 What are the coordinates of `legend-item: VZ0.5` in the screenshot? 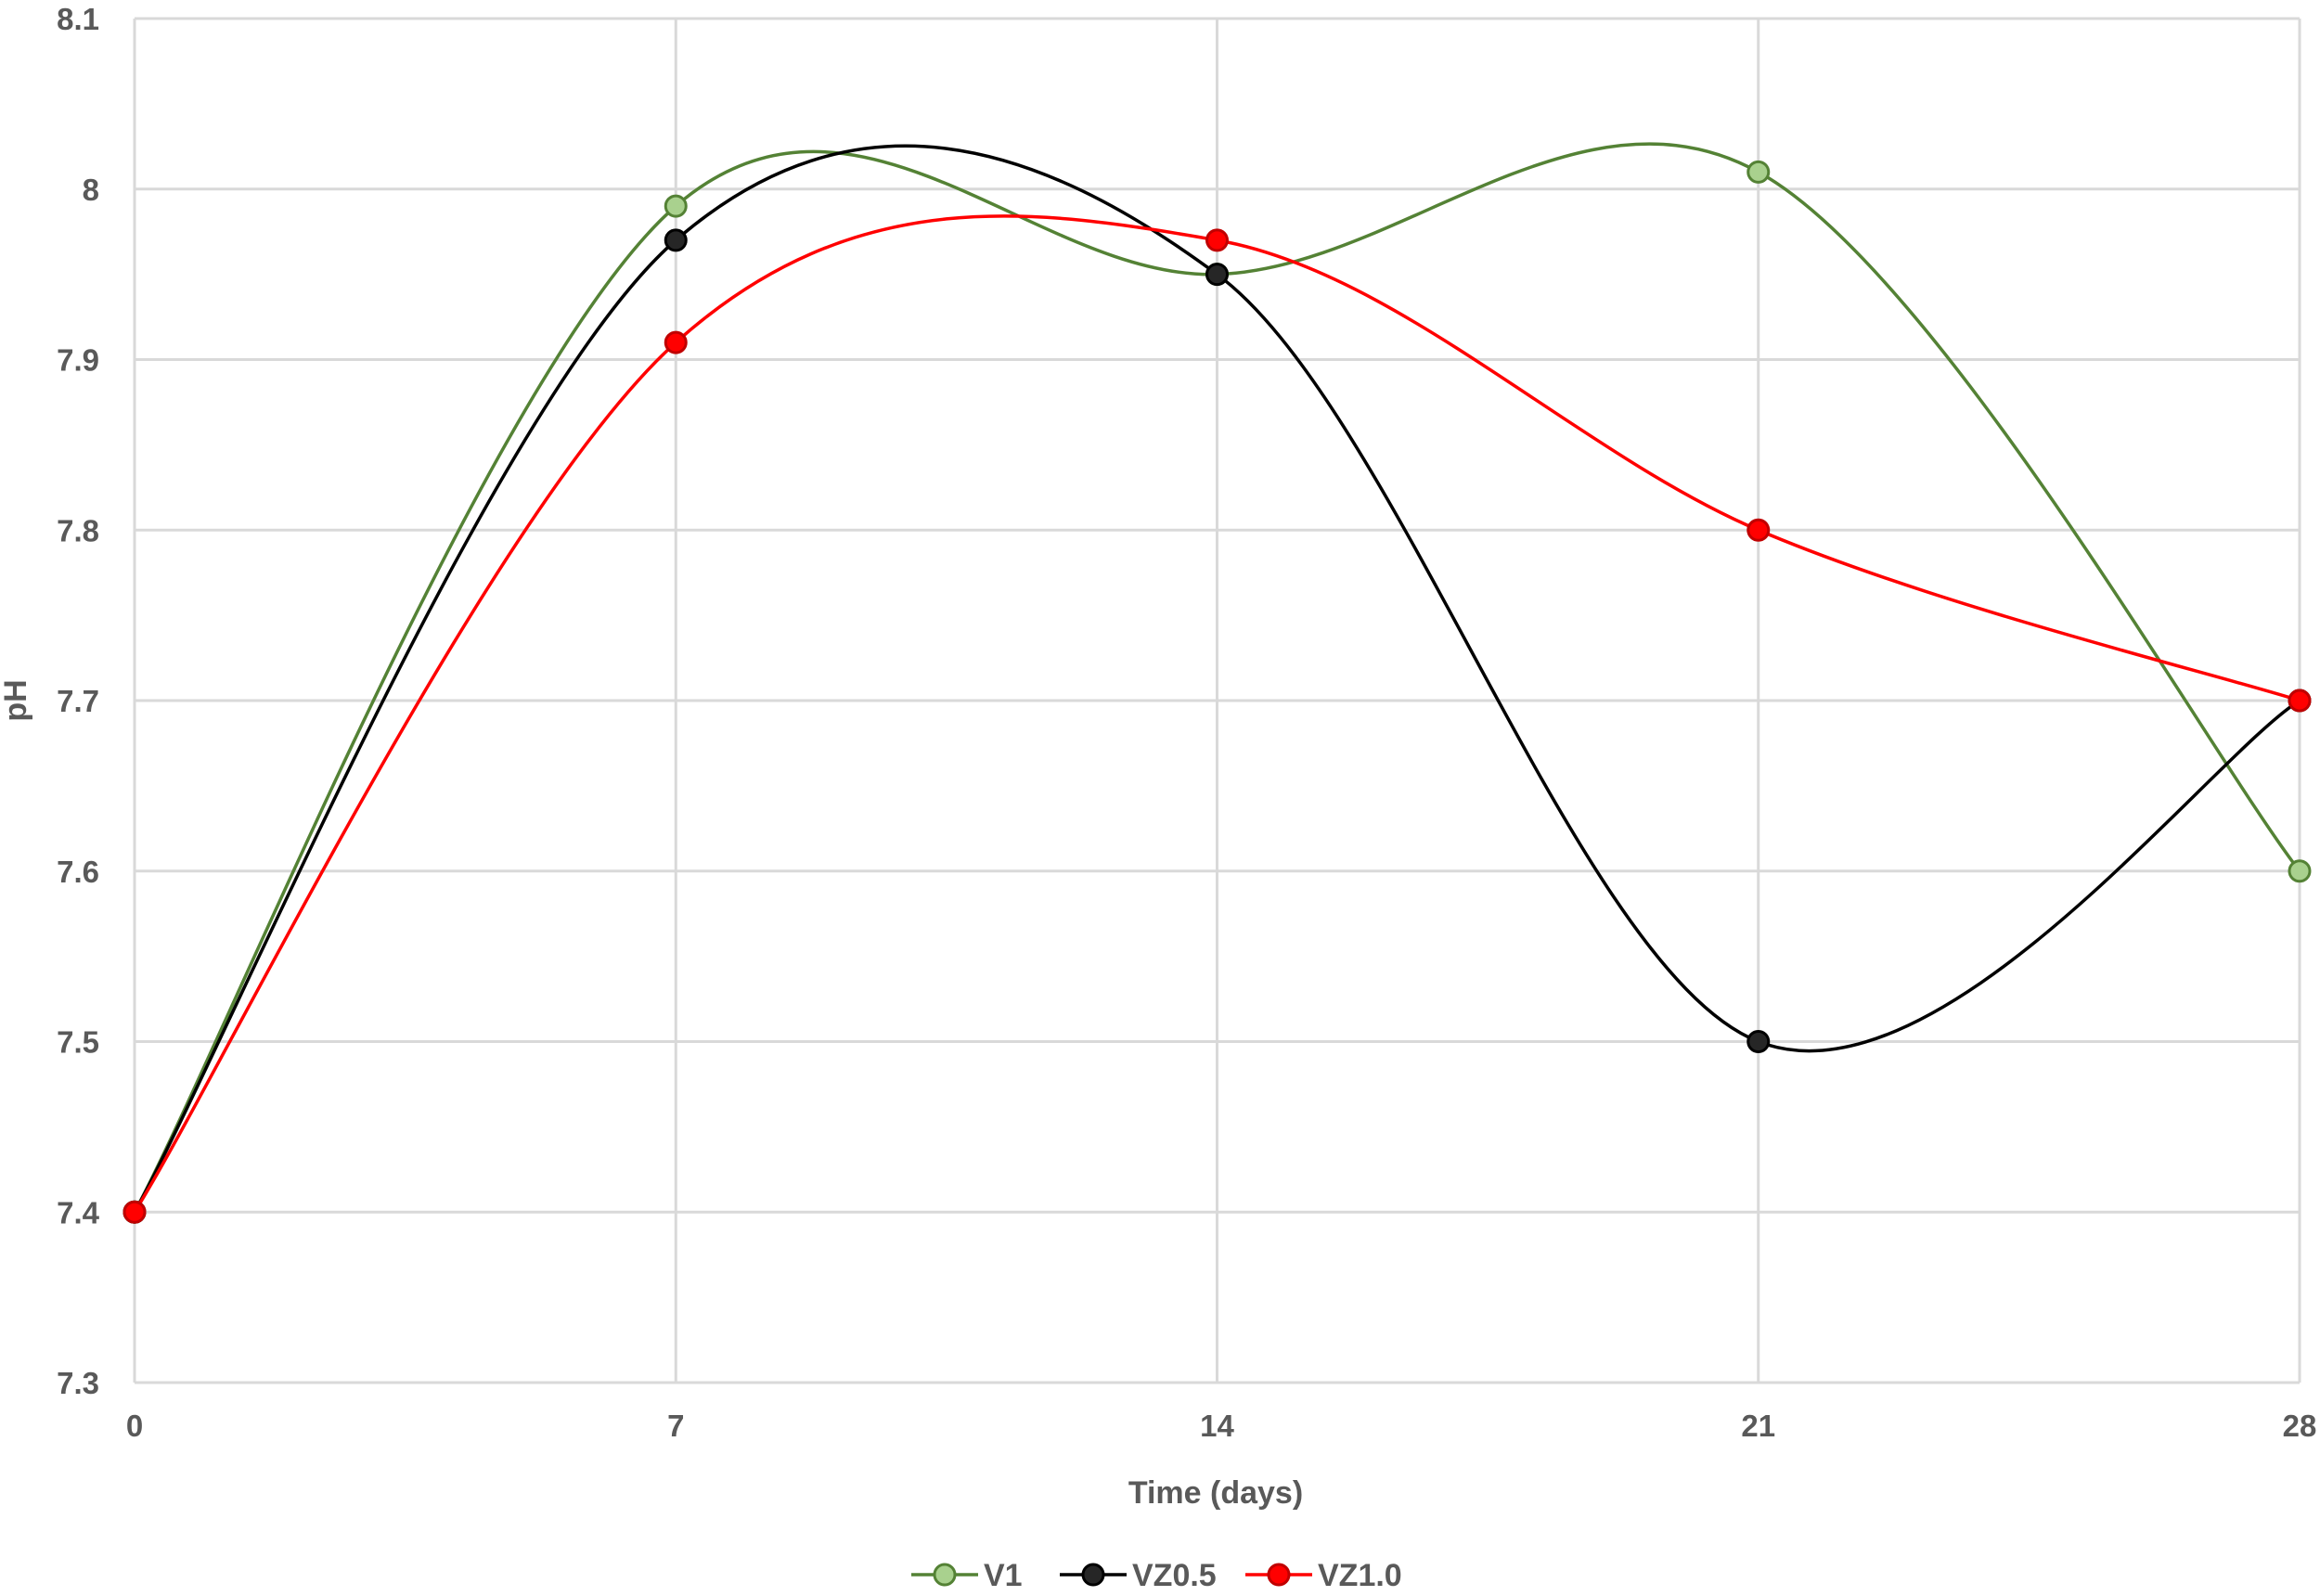 It's located at (1138, 1575).